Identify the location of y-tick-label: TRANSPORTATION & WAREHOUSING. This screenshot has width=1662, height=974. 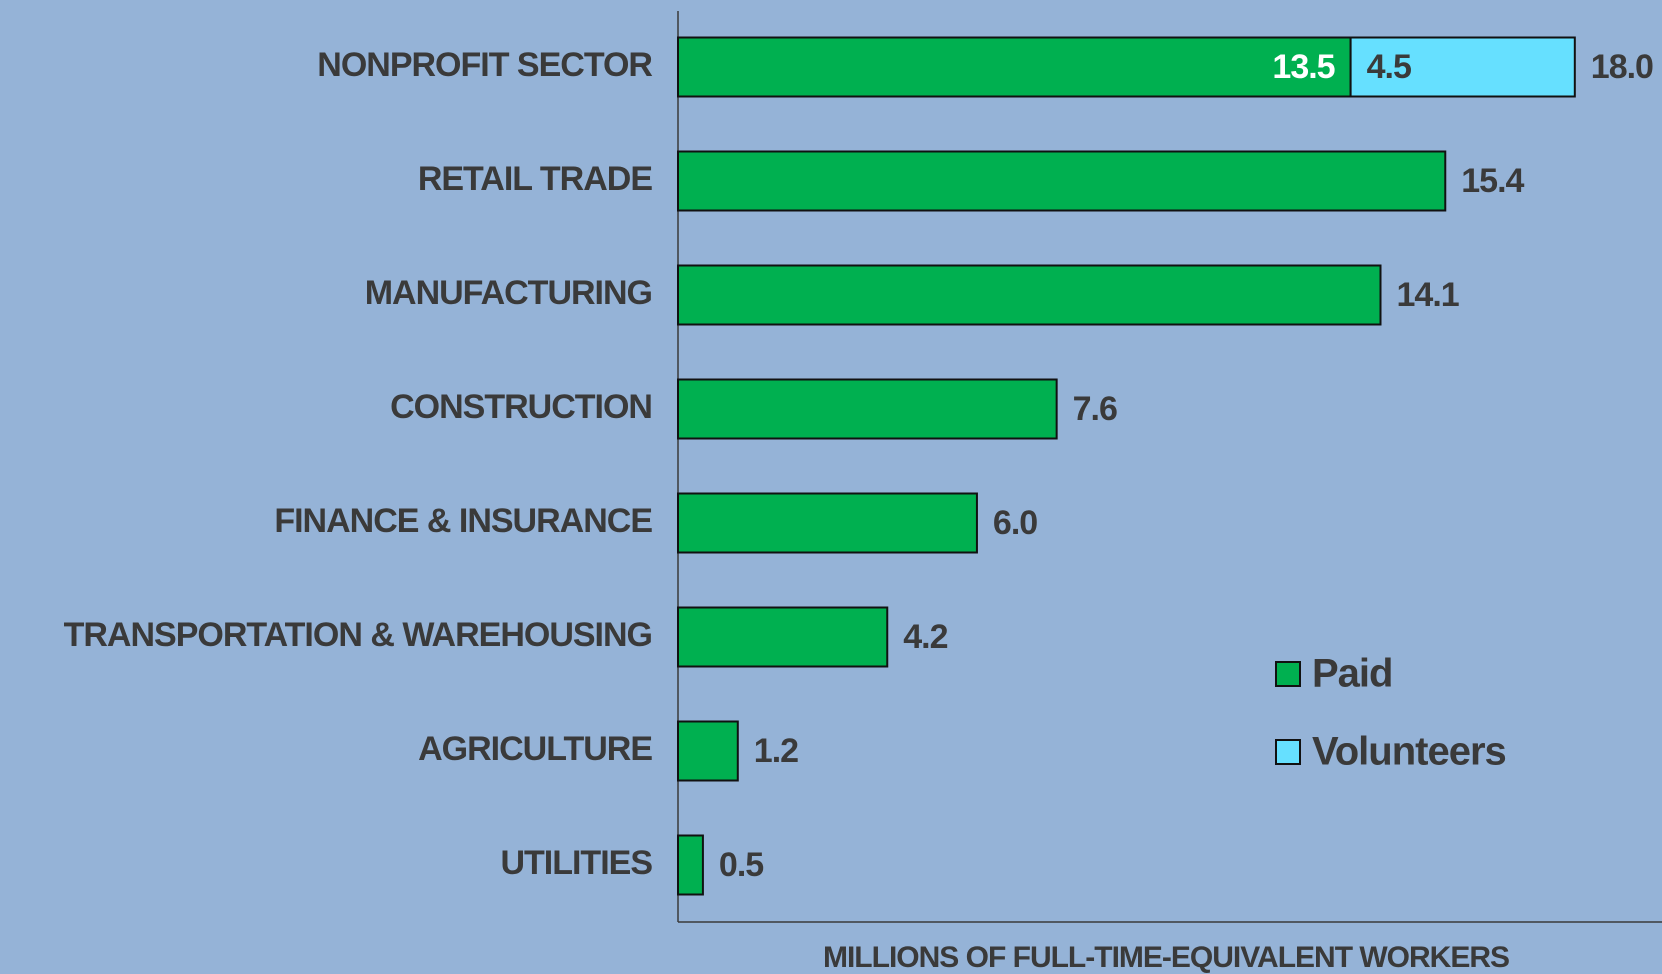
(358, 635).